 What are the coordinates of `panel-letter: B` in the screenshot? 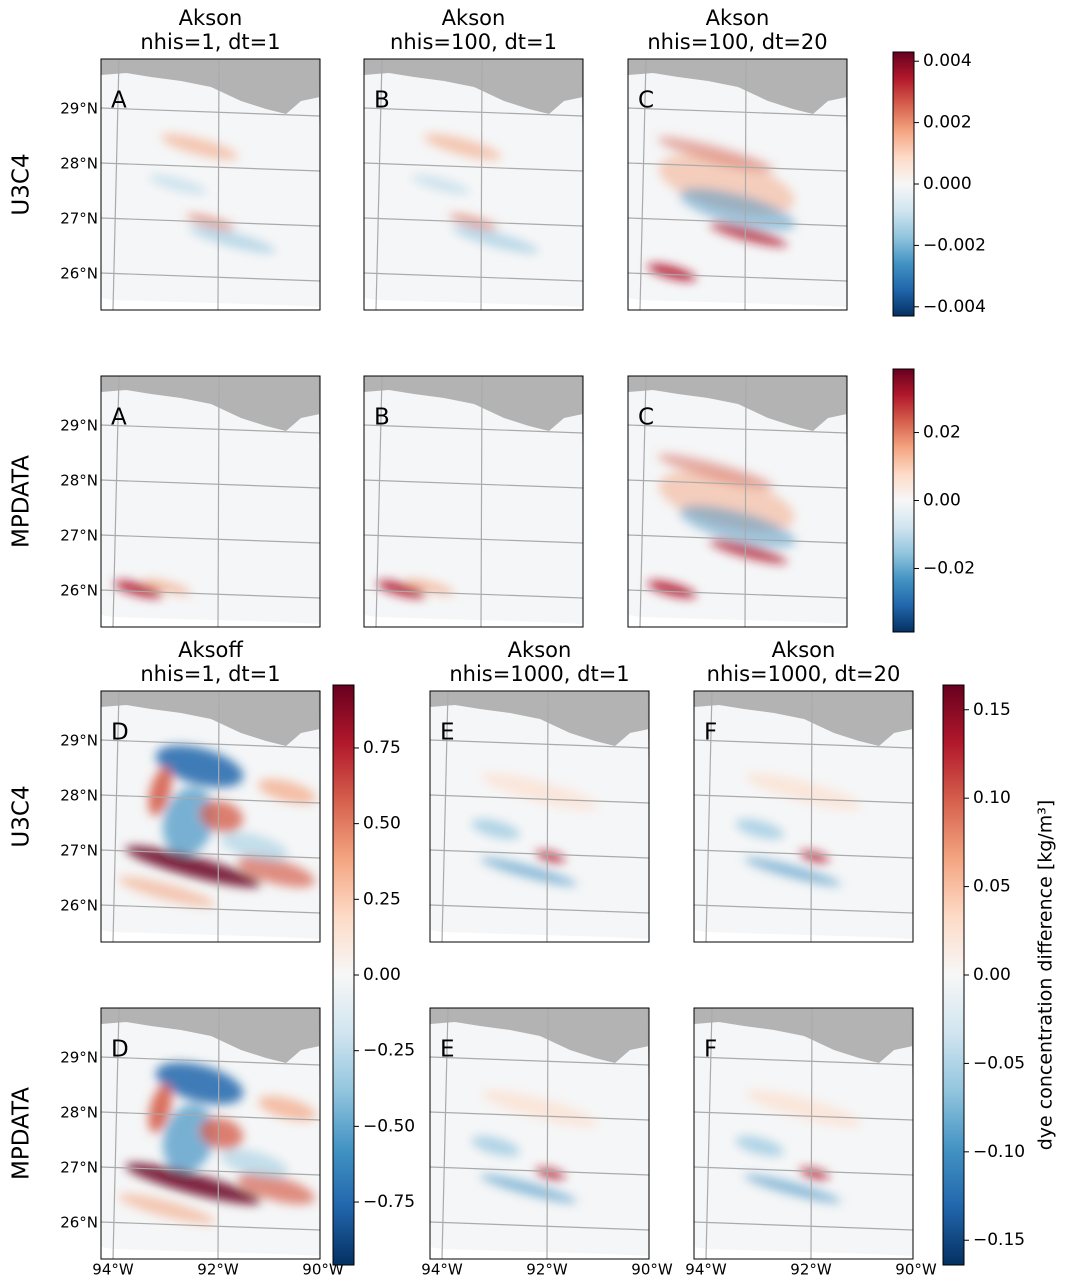 It's located at (382, 418).